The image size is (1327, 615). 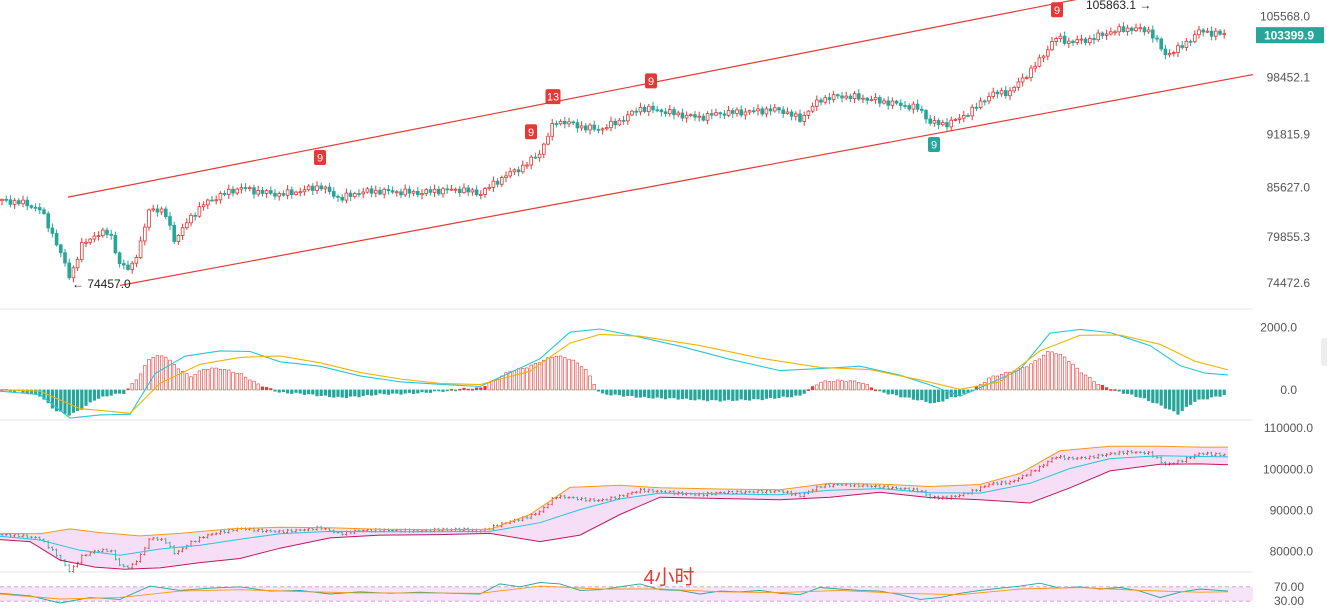 I want to click on timeframe-label: 4小时, so click(x=668, y=577).